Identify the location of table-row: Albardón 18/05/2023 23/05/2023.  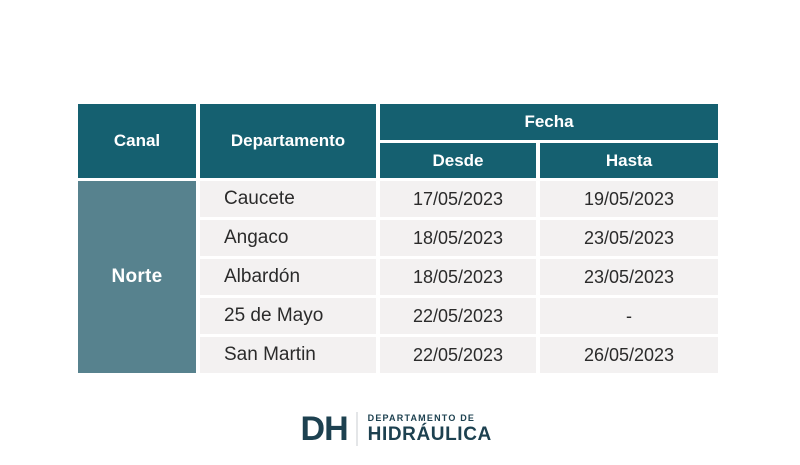
(398, 277).